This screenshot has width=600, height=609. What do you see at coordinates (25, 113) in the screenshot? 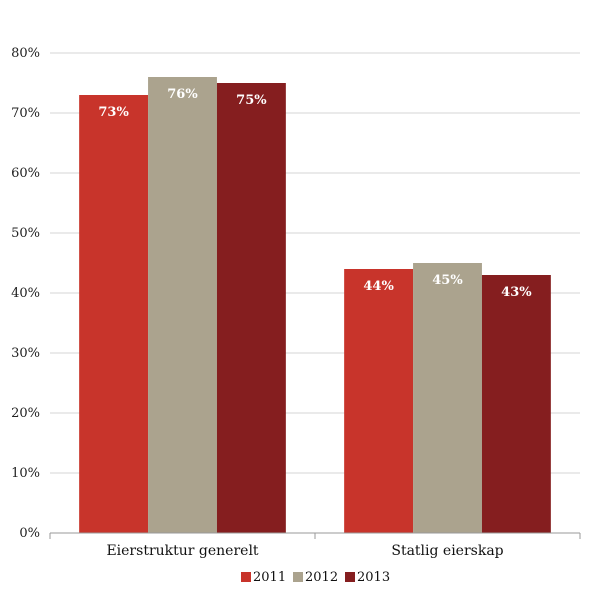
I see `y-tick-label: 70%` at bounding box center [25, 113].